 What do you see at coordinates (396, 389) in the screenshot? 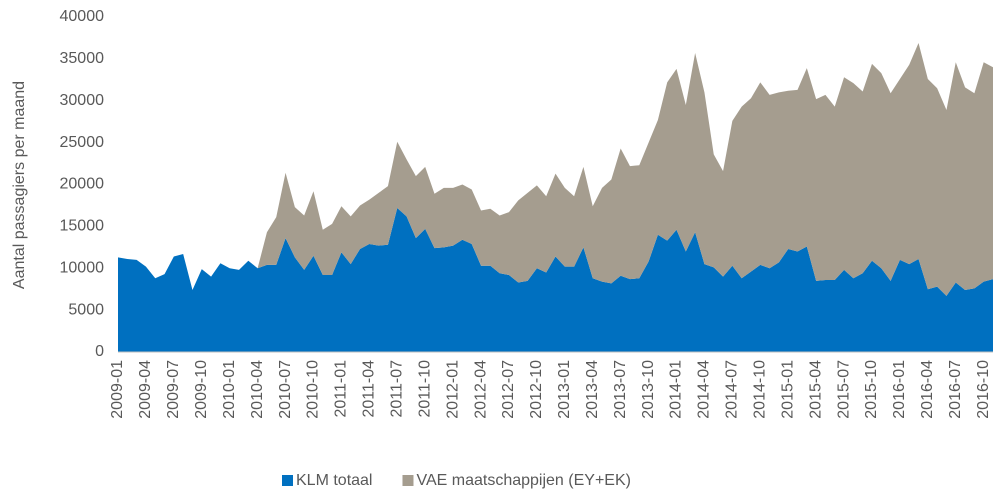
I see `x-tick-label: 2011-07` at bounding box center [396, 389].